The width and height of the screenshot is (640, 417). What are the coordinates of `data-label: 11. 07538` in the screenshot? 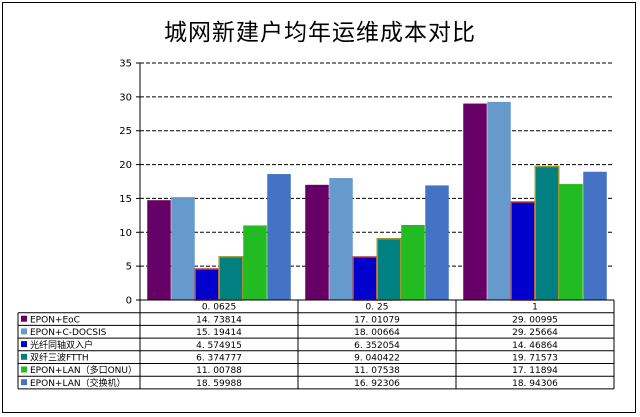 It's located at (377, 371).